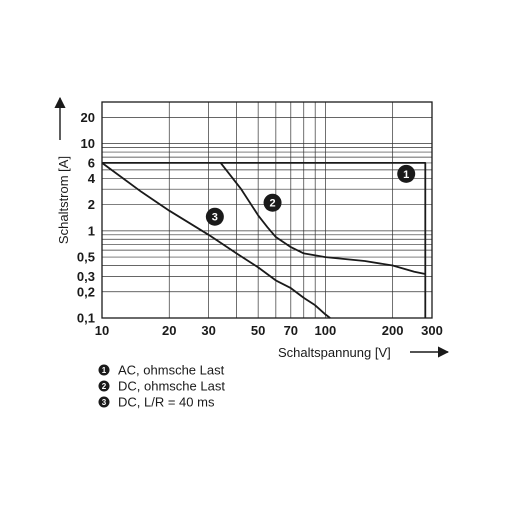 Image resolution: width=512 pixels, height=512 pixels. What do you see at coordinates (171, 370) in the screenshot?
I see `legend-label: AC, ohmsche Last` at bounding box center [171, 370].